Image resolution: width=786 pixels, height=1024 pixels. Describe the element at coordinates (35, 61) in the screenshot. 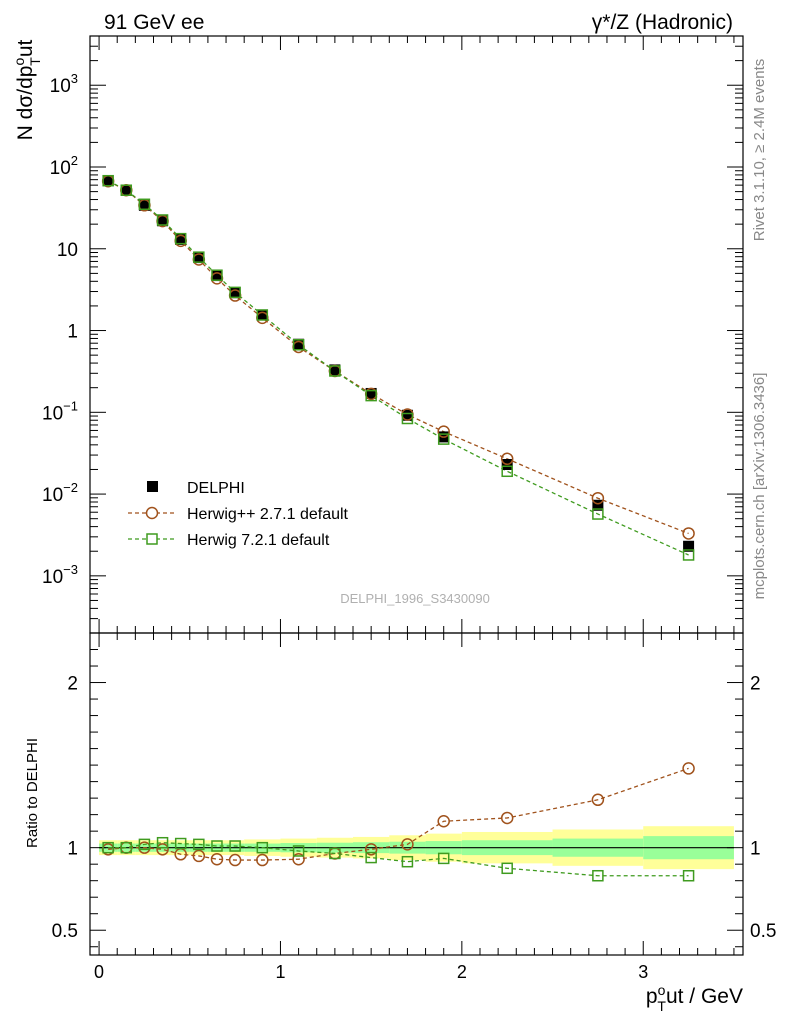

I see `main-ylabel-sub: T` at that location.